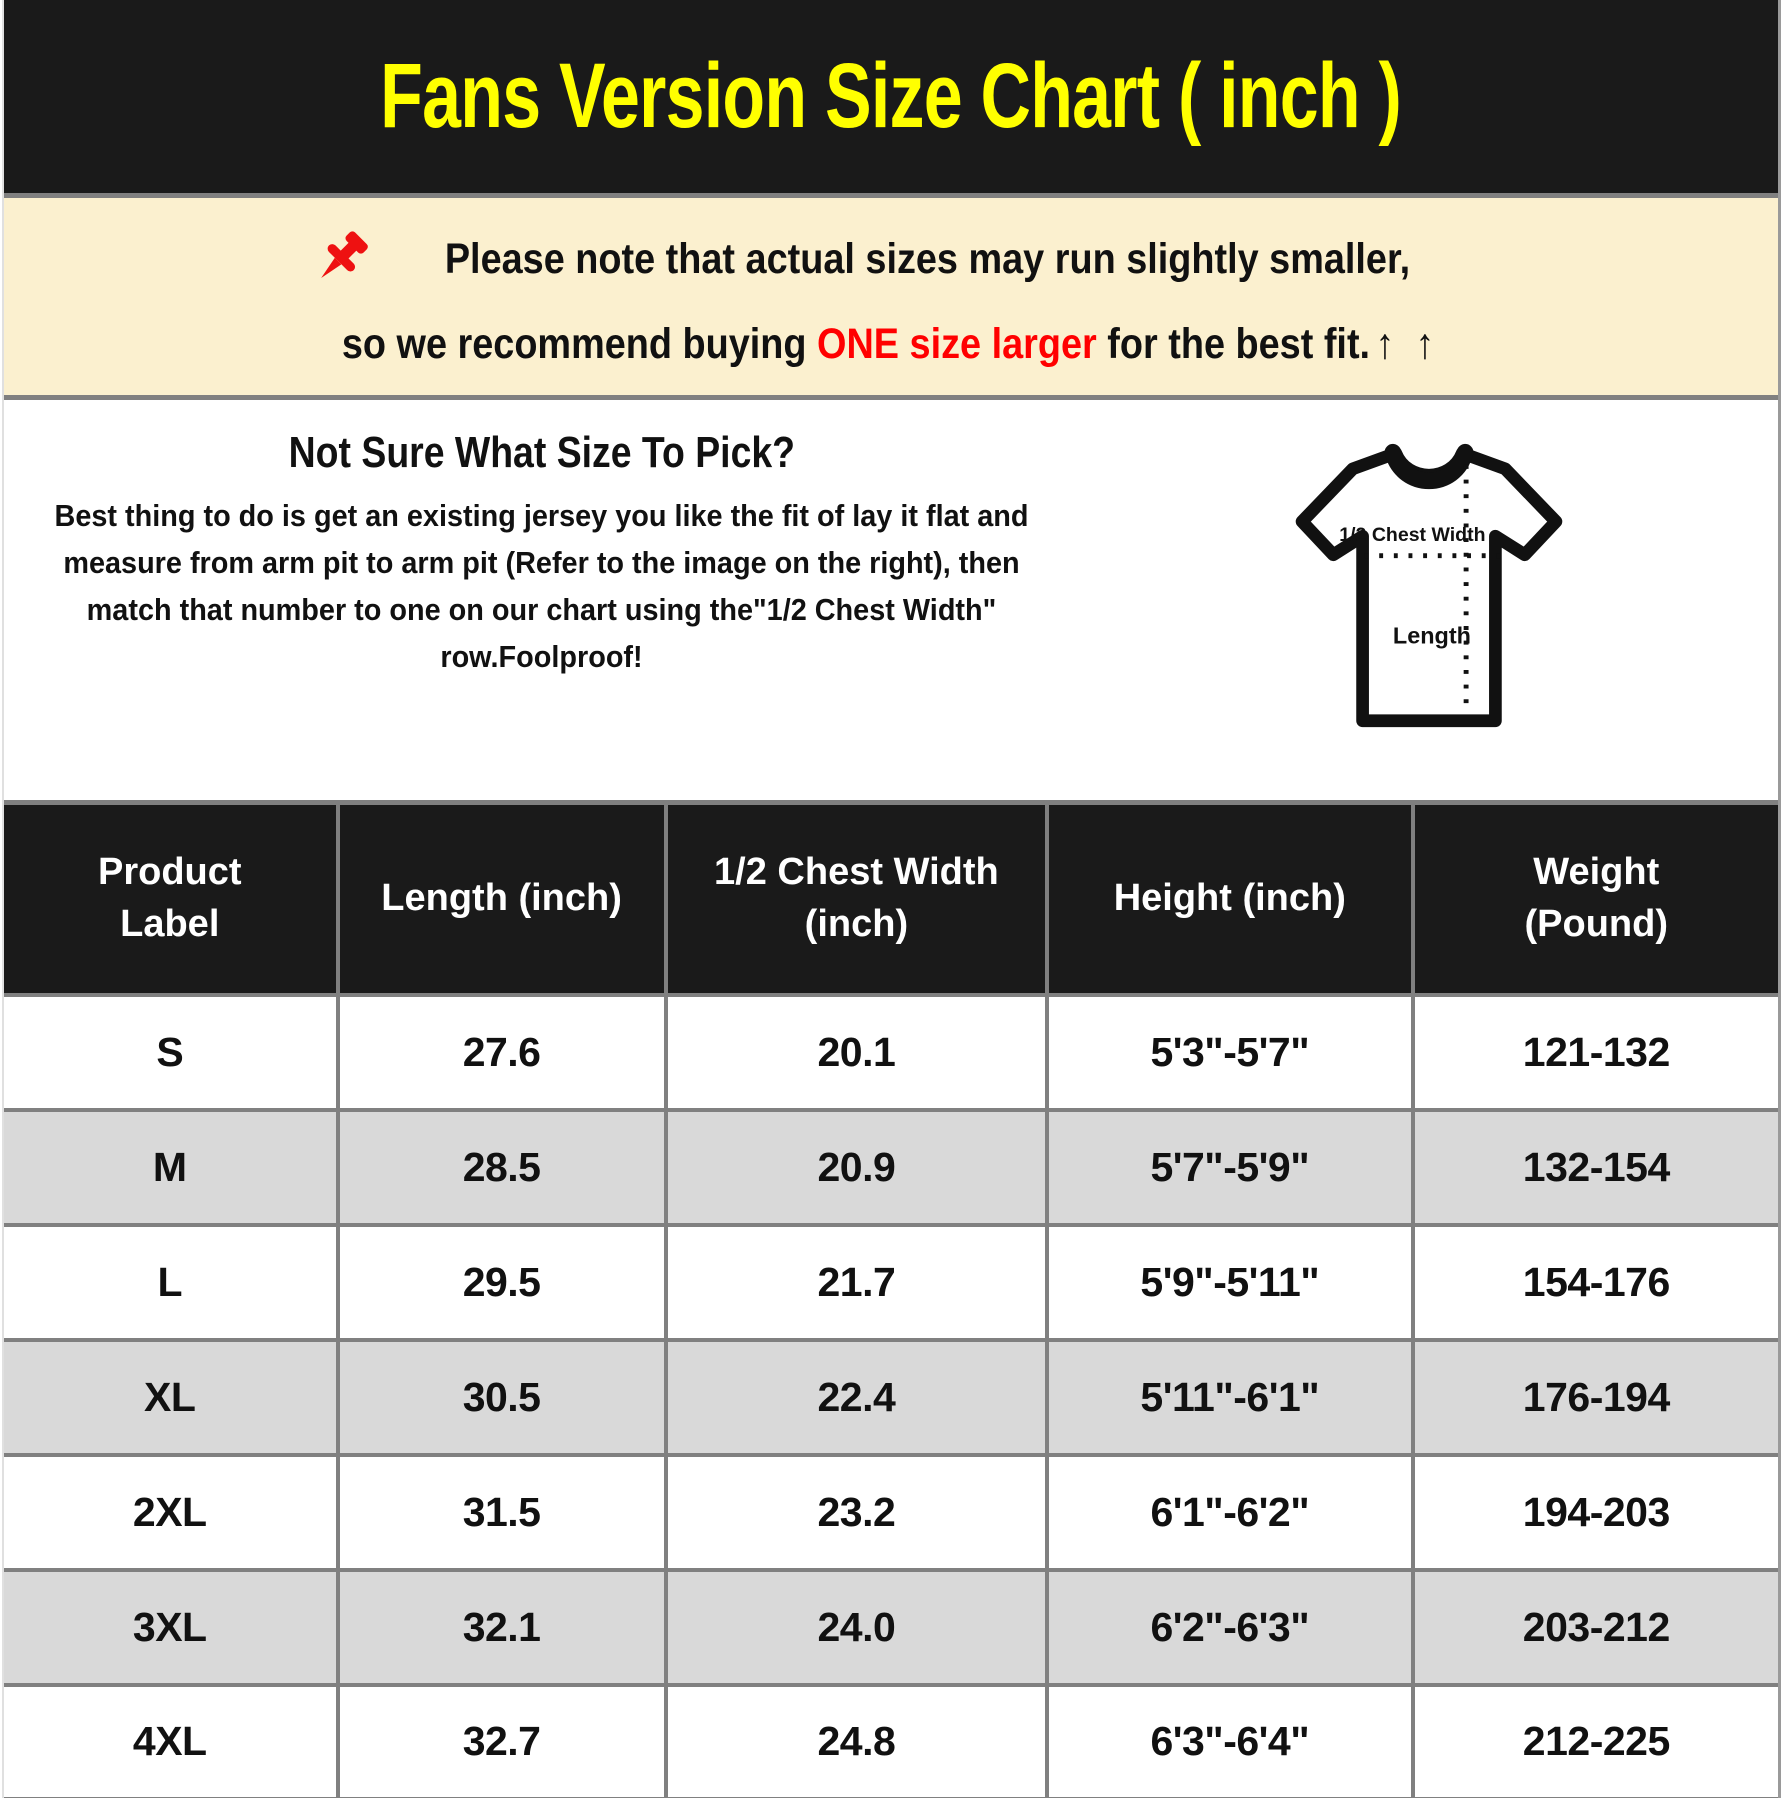 The width and height of the screenshot is (1787, 1798). Describe the element at coordinates (1234, 344) in the screenshot. I see `notice-text-2-suffix: for the best fit.` at that location.